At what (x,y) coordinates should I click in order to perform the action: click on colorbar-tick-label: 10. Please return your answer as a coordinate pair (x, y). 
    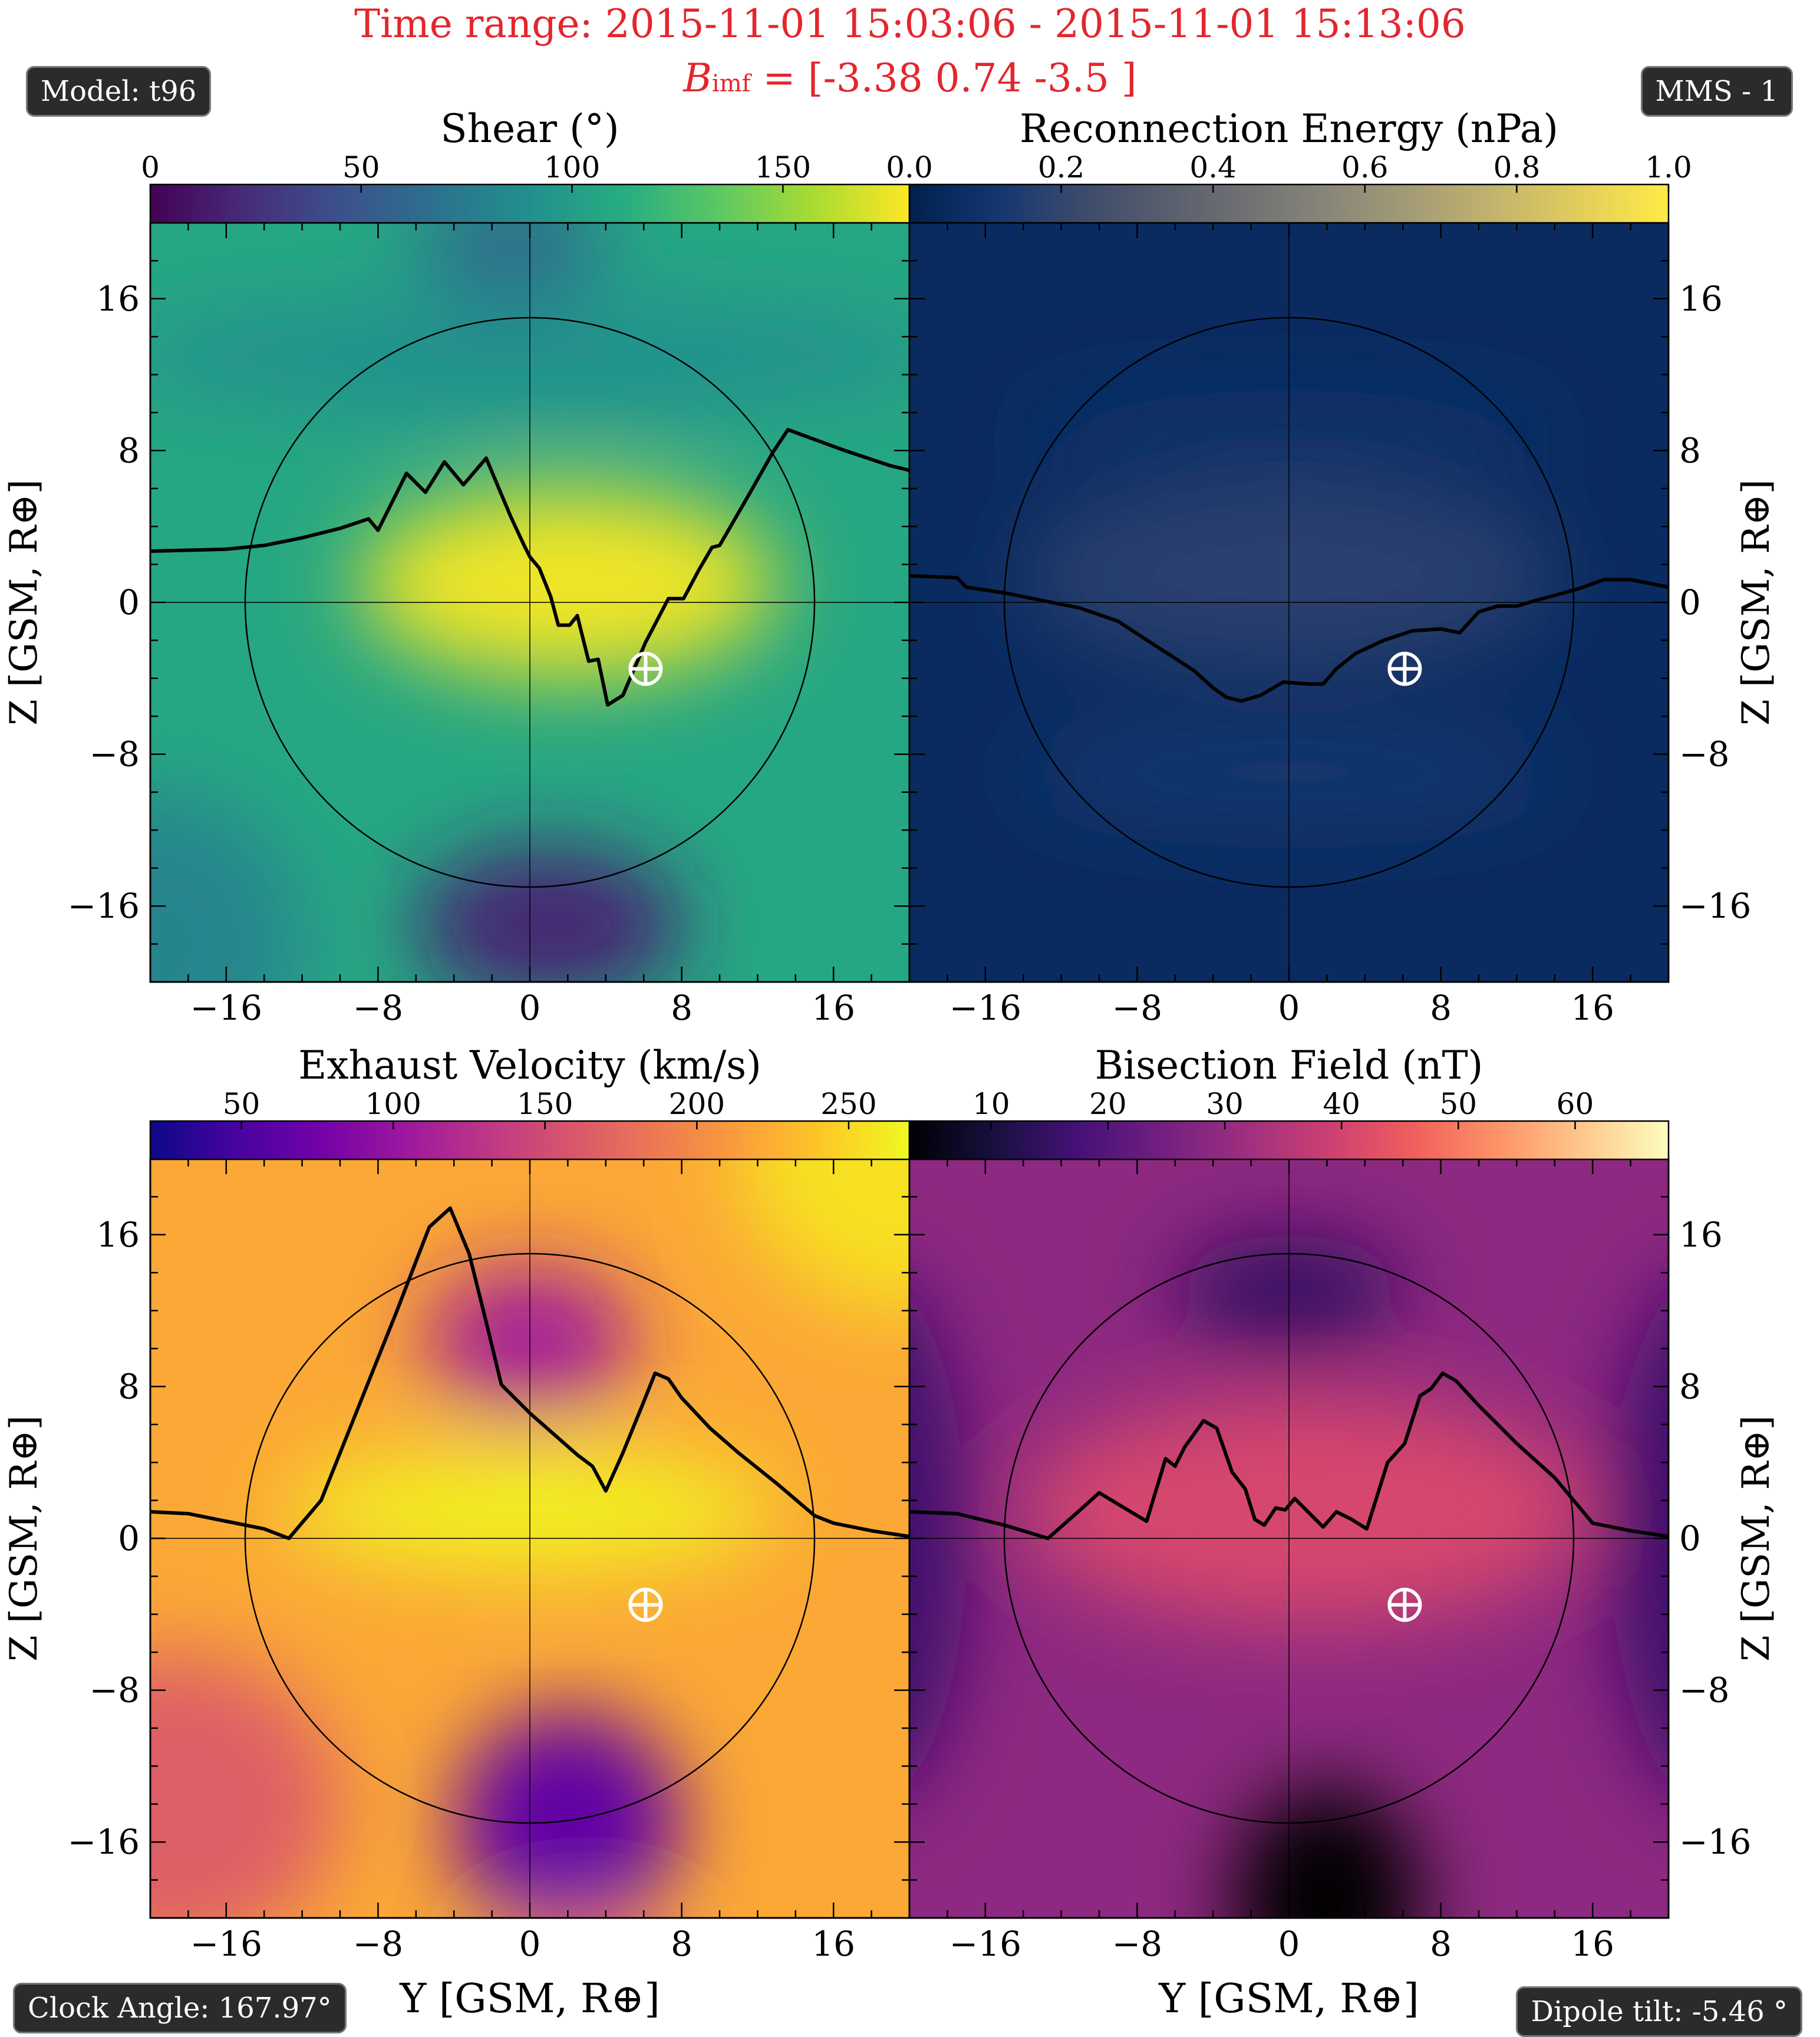
    Looking at the image, I should click on (991, 1104).